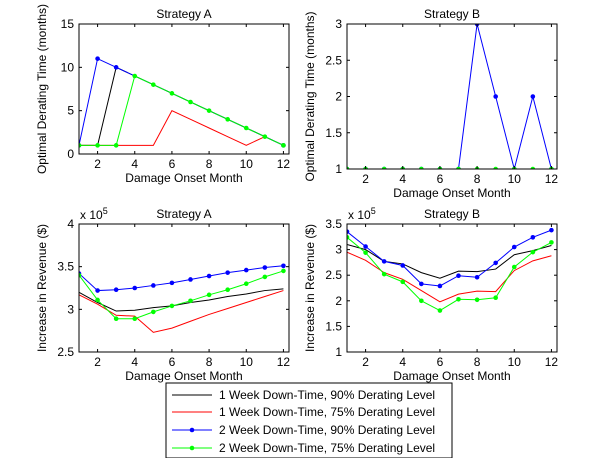 This screenshot has height=458, width=611. What do you see at coordinates (452, 14) in the screenshot?
I see `chart-title: Strategy B` at bounding box center [452, 14].